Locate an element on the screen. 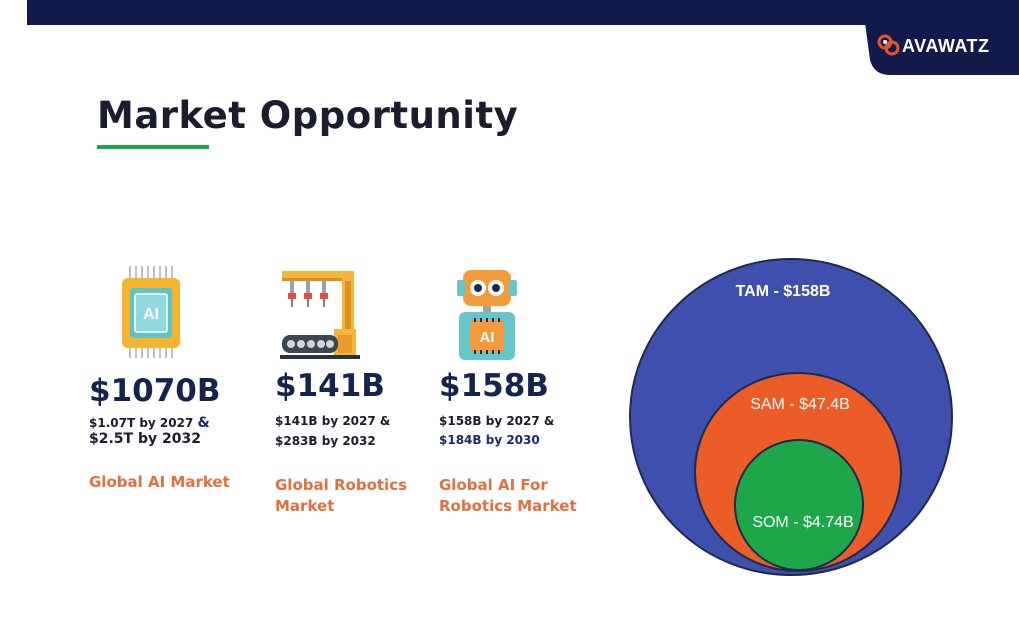  card-detail-robotics-line1: $141B by 2027 & is located at coordinates (333, 421).